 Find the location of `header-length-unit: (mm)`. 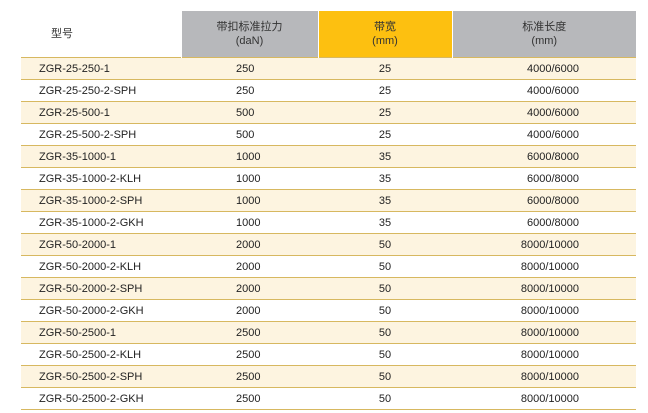

header-length-unit: (mm) is located at coordinates (544, 41).